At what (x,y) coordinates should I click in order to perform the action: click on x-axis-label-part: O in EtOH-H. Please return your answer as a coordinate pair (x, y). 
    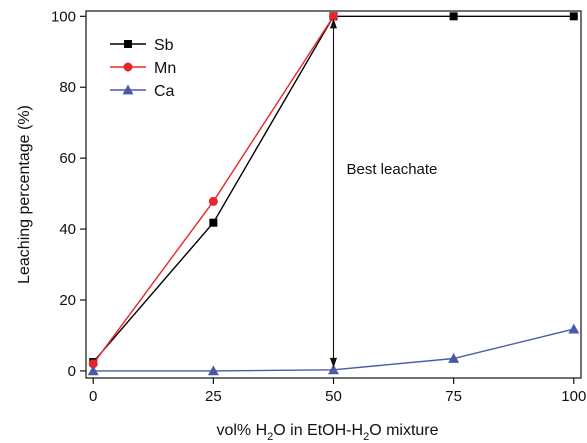
    Looking at the image, I should click on (318, 430).